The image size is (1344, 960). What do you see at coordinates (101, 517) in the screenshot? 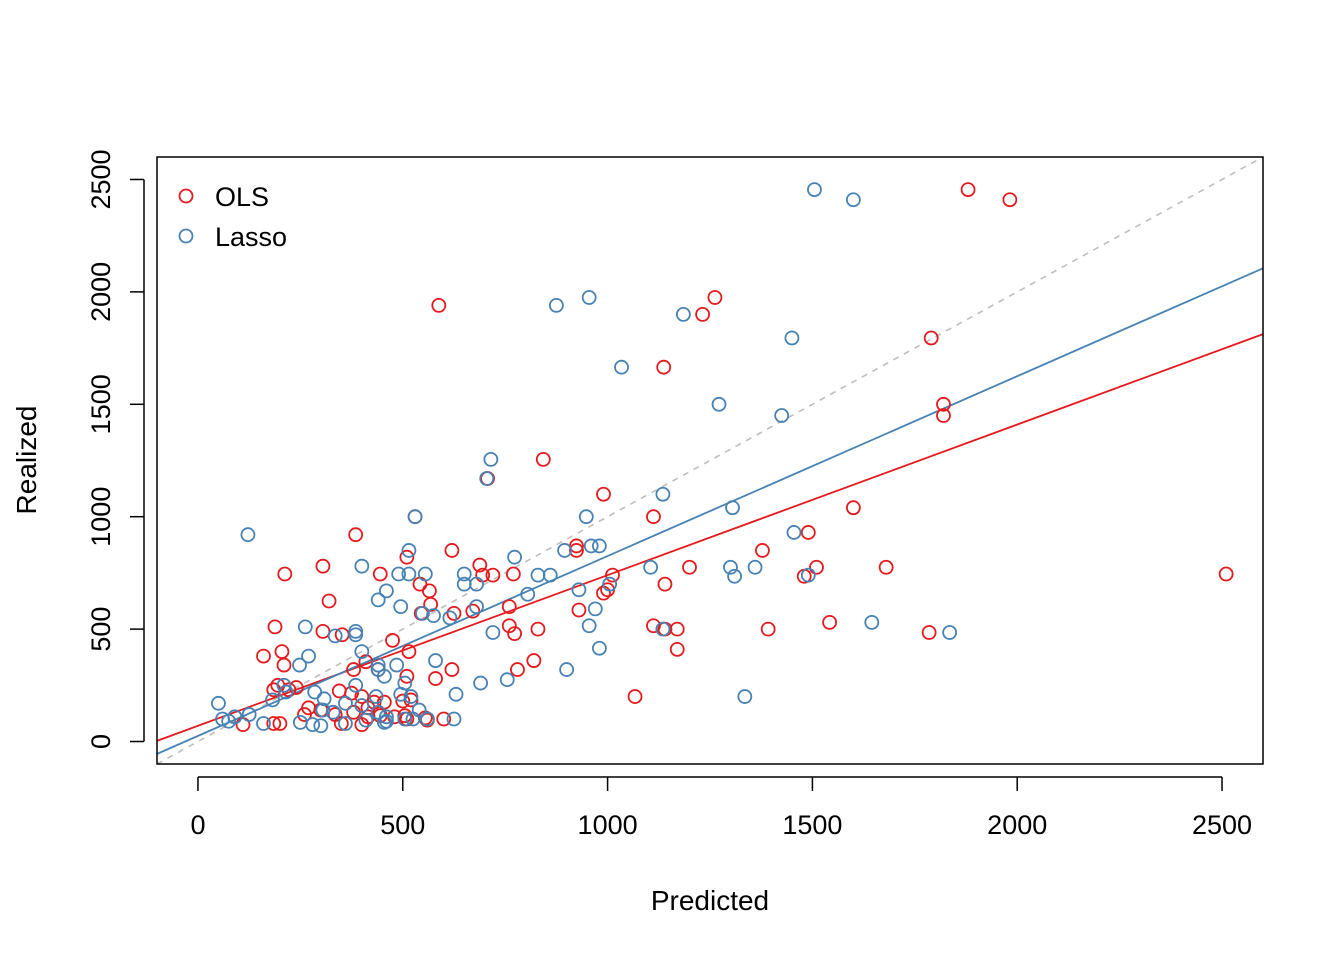
I see `y-tick-label: 1000` at bounding box center [101, 517].